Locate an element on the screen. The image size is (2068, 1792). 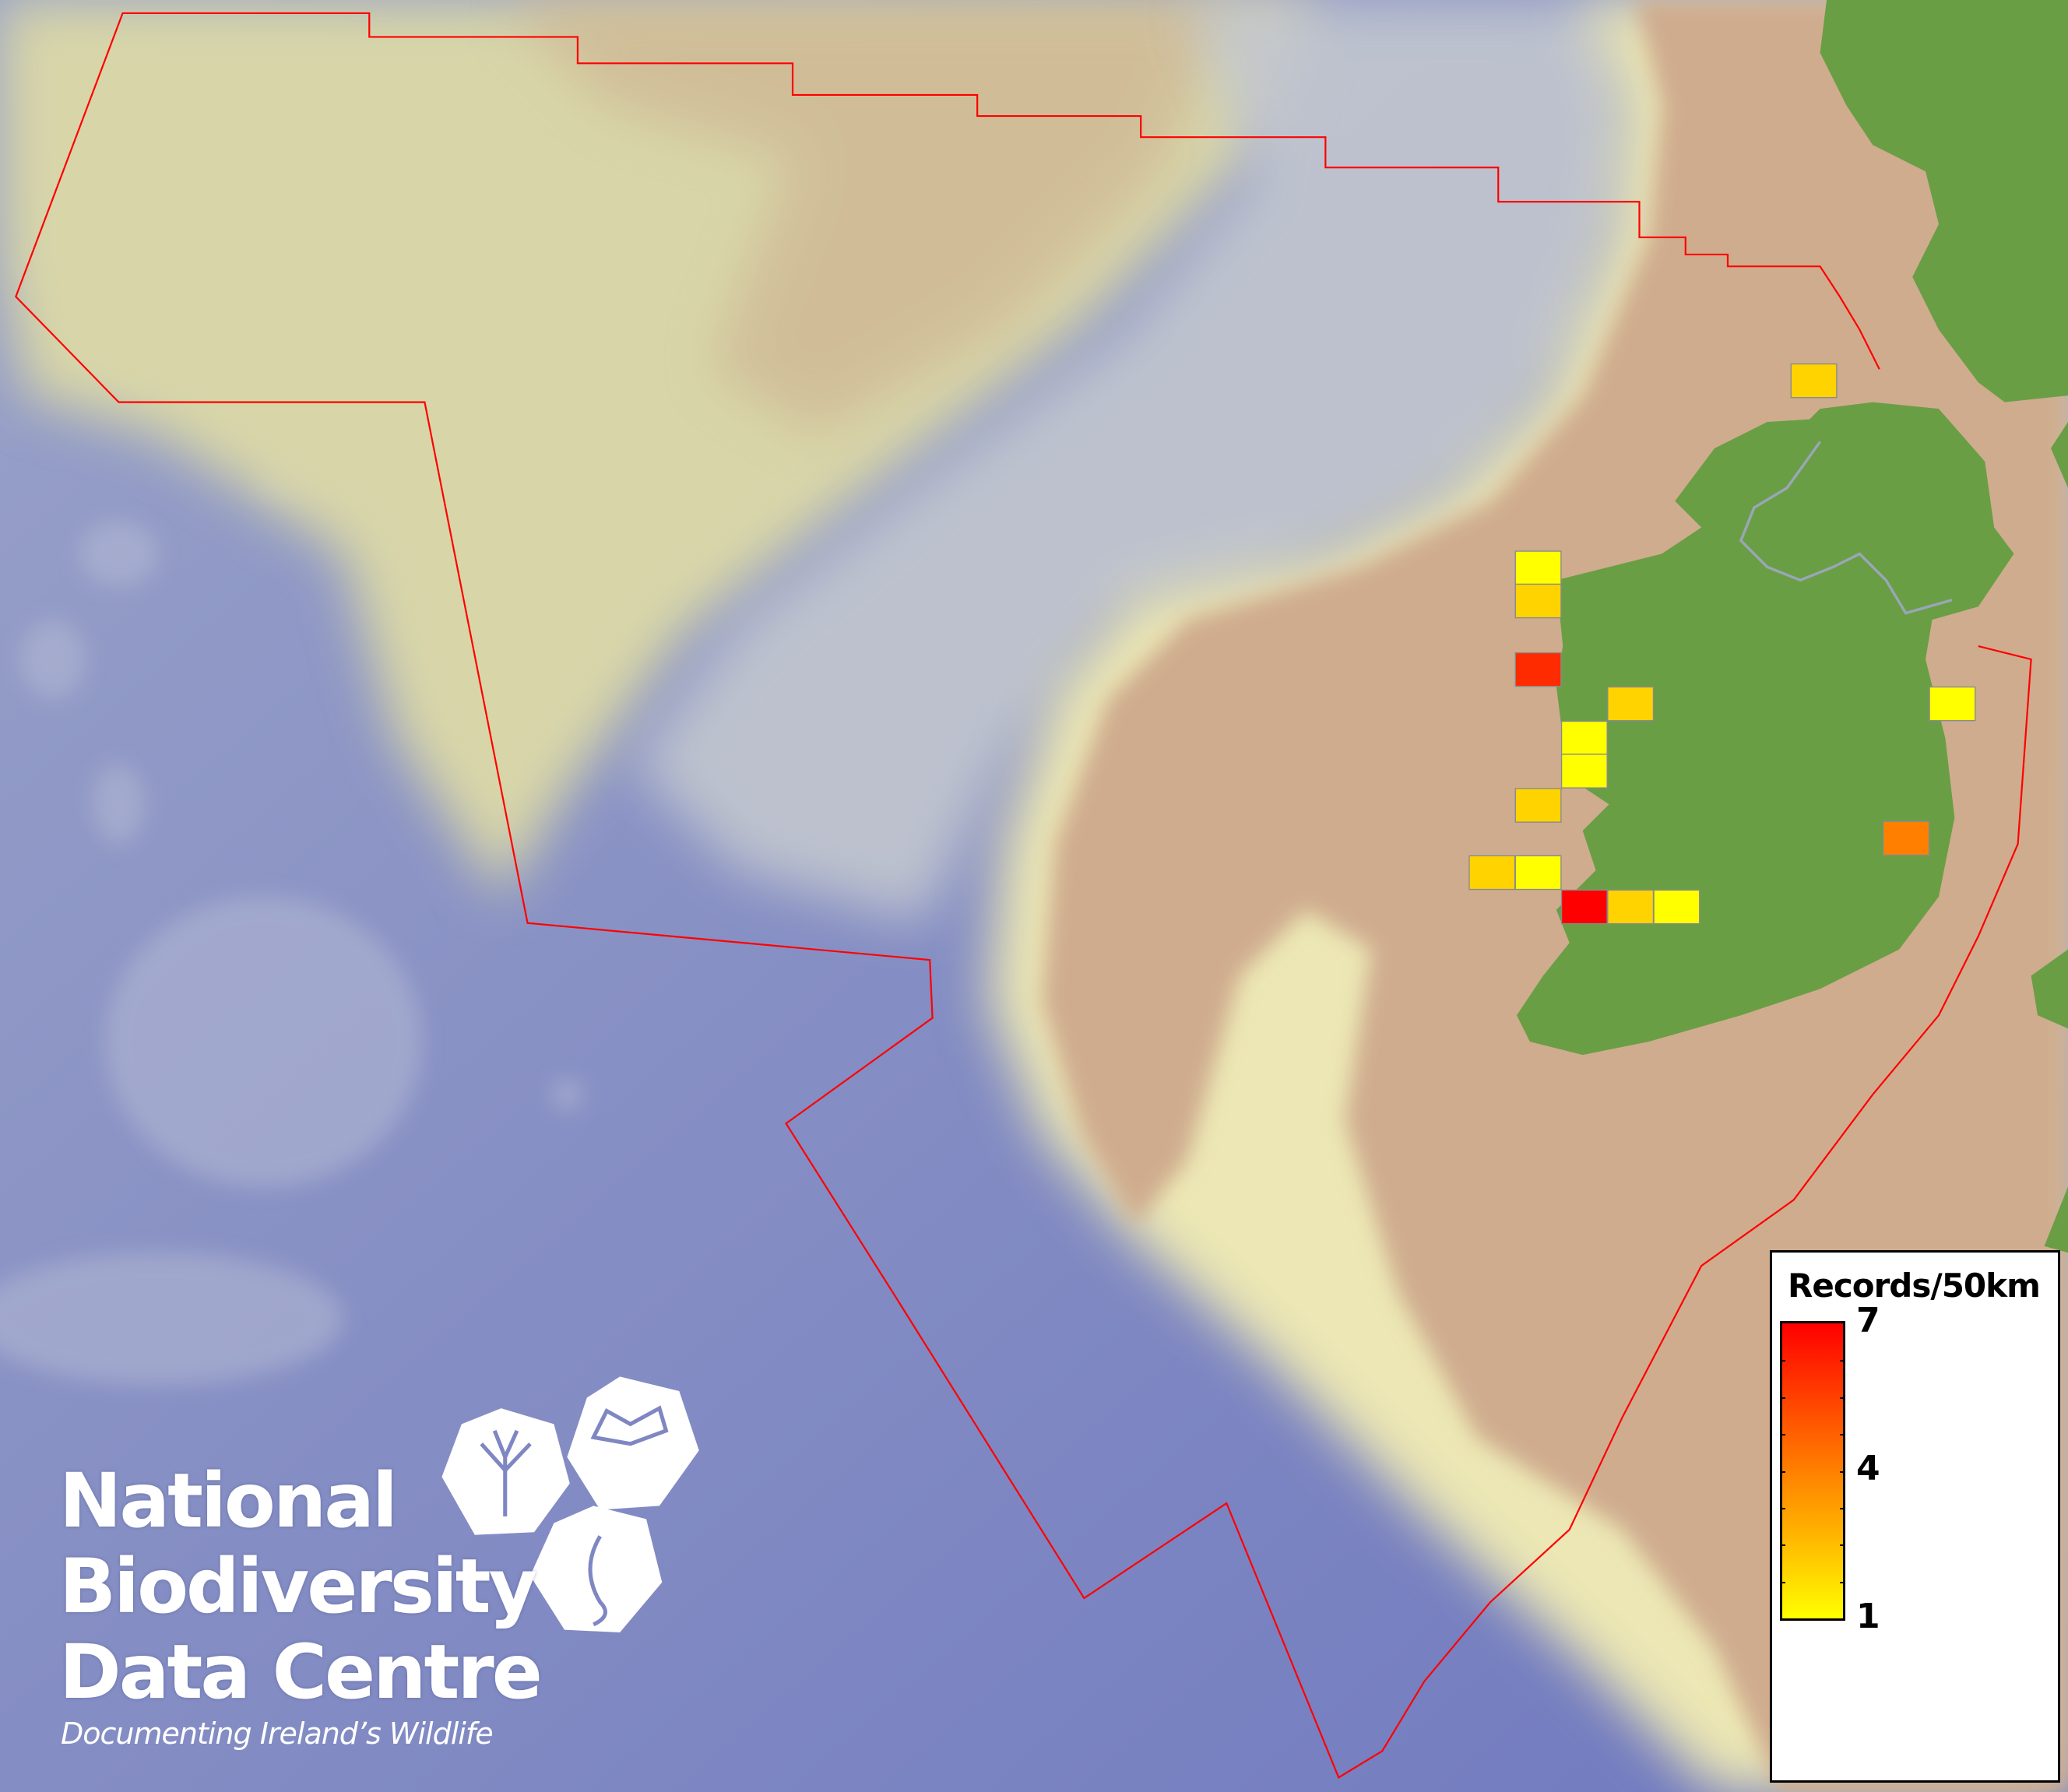
logo-line-biodiversity: Biodiversity is located at coordinates (298, 1586).